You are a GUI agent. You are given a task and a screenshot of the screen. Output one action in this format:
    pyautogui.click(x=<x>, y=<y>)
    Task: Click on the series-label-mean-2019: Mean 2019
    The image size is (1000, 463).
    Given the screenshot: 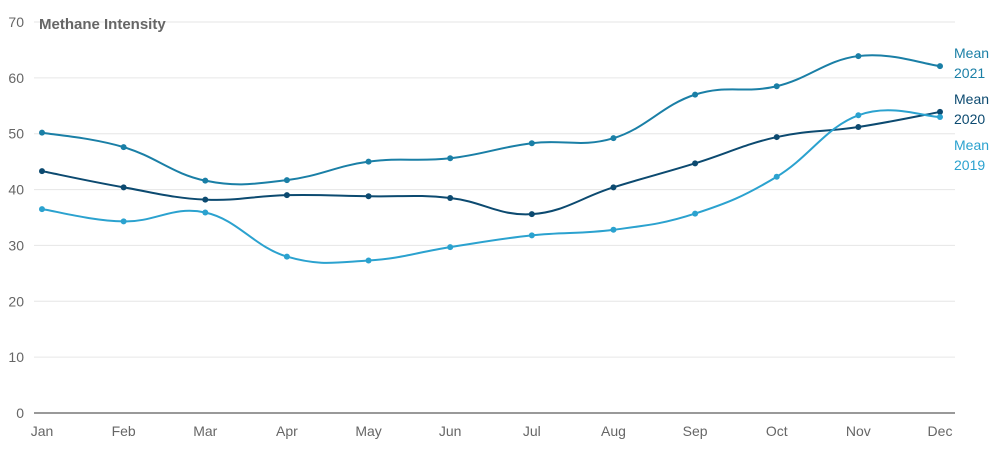 What is the action you would take?
    pyautogui.click(x=971, y=155)
    